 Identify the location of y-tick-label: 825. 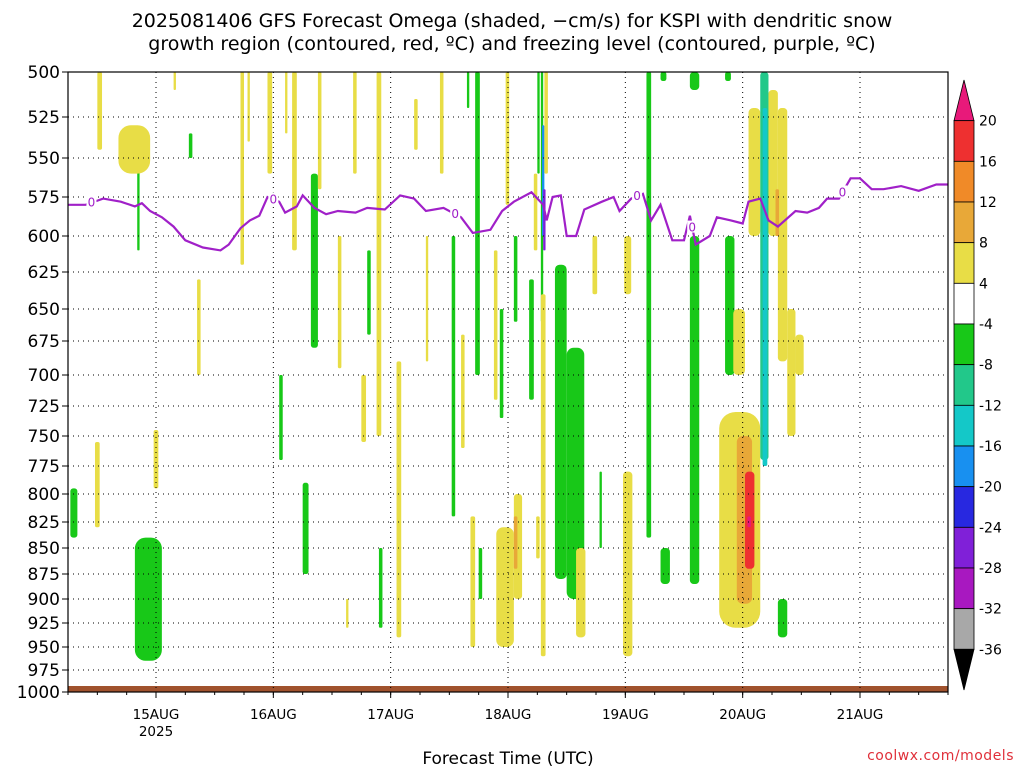
(44, 523).